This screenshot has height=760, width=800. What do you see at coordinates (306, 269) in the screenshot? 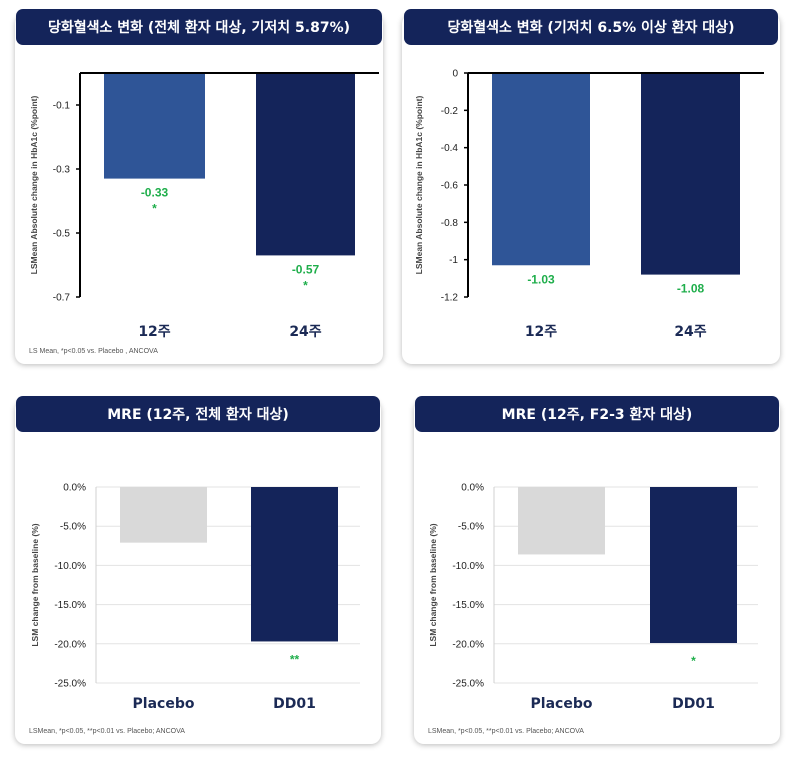
I see `data-label: -0.57` at bounding box center [306, 269].